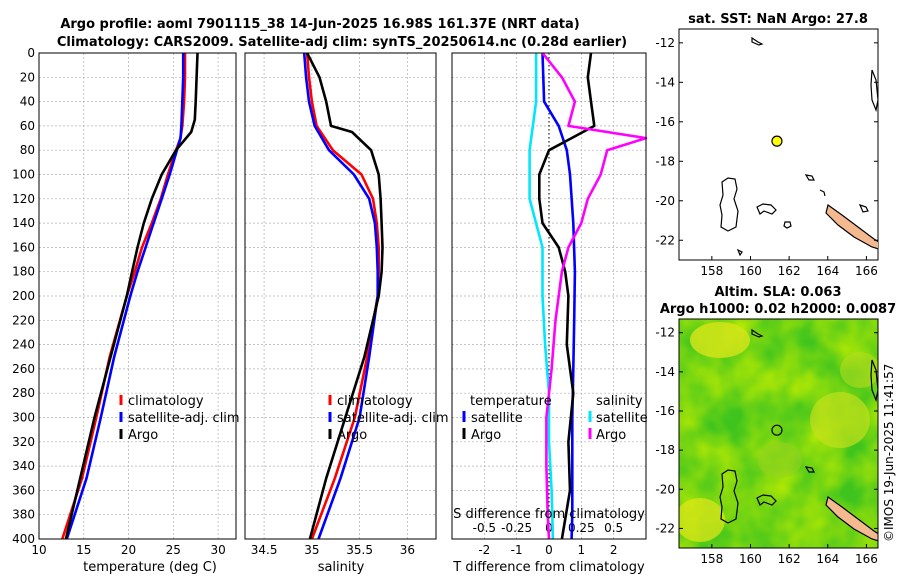 This screenshot has height=580, width=900. I want to click on x-tick-label: 30, so click(217, 550).